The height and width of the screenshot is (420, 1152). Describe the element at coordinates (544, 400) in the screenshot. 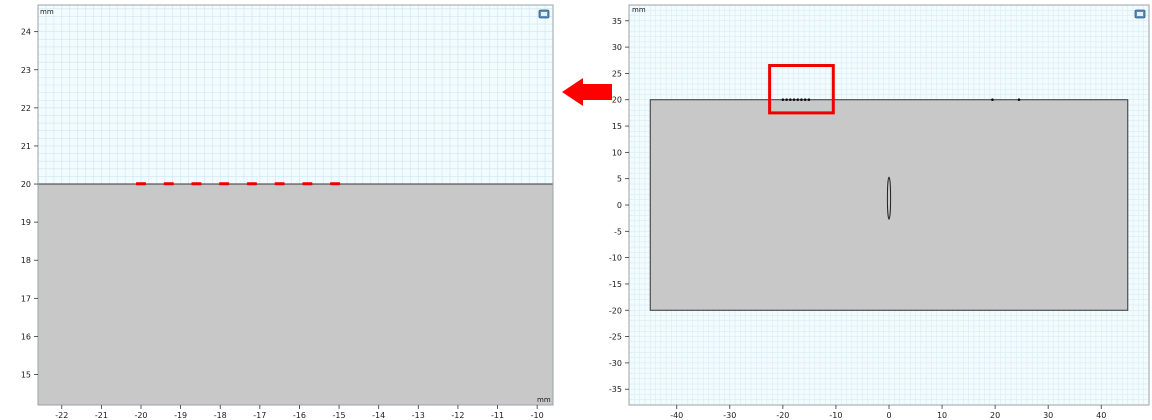

I see `left-unit-label-bottom: mm` at that location.